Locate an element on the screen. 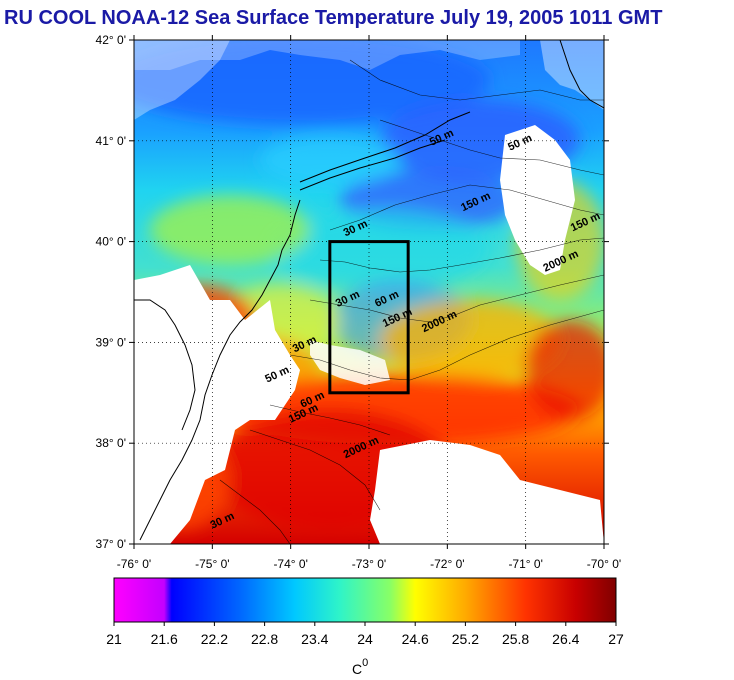 The width and height of the screenshot is (734, 680). lat-tick-label: 40° 0' is located at coordinates (111, 242).